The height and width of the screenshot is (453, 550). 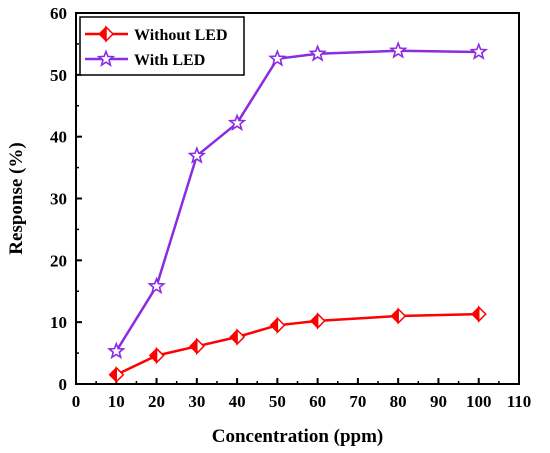 What do you see at coordinates (438, 401) in the screenshot?
I see `x-tick-label: 90` at bounding box center [438, 401].